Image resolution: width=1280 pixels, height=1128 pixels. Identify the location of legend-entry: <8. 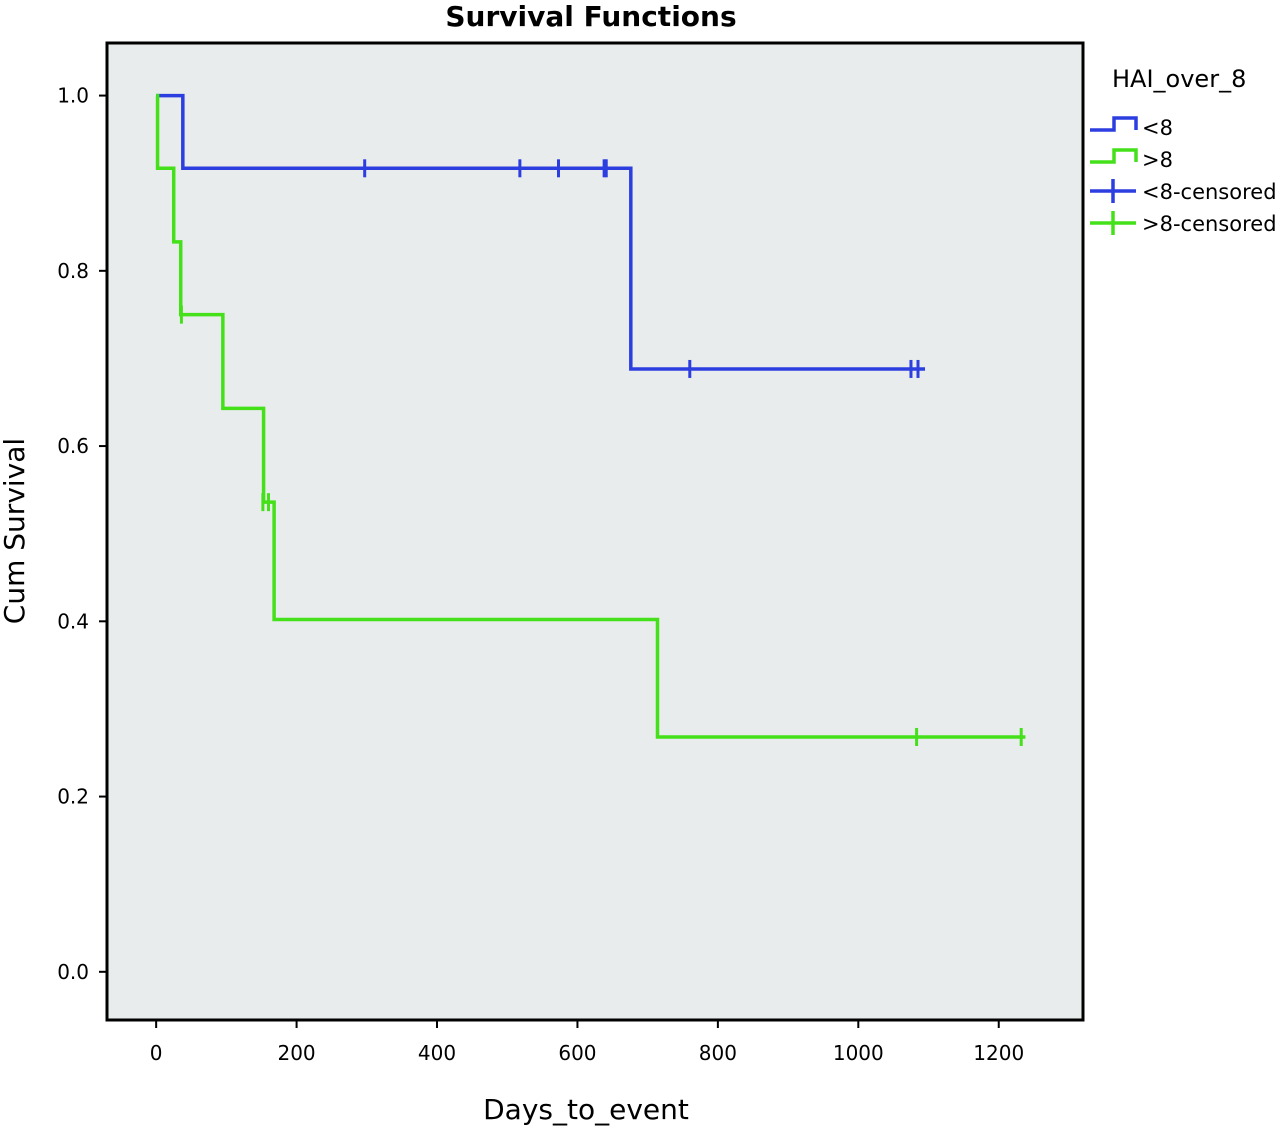
(1131, 128).